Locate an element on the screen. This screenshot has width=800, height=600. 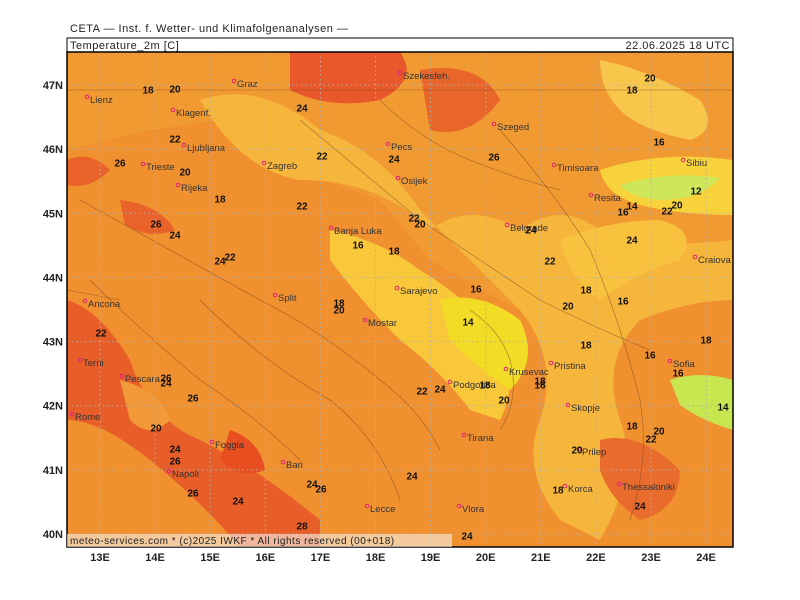
lon-label: 24E is located at coordinates (706, 558).